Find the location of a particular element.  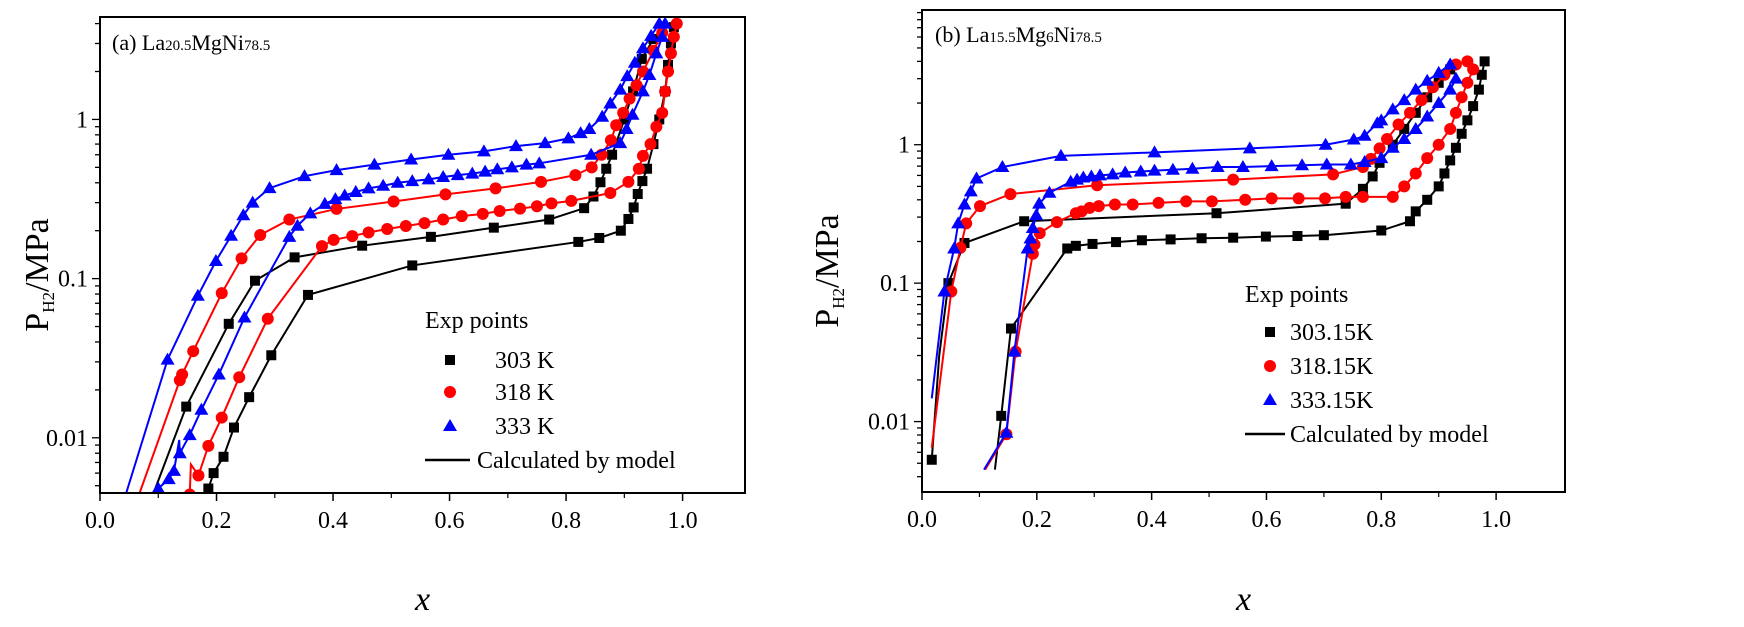

x-tick-label: 0.2 is located at coordinates (1037, 520).